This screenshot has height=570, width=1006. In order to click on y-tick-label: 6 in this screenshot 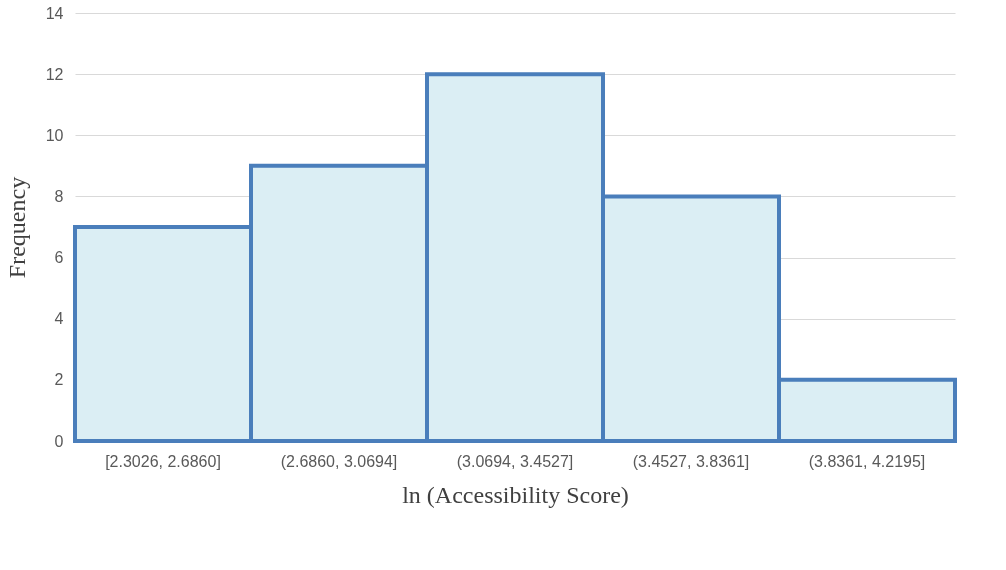, I will do `click(59, 258)`.